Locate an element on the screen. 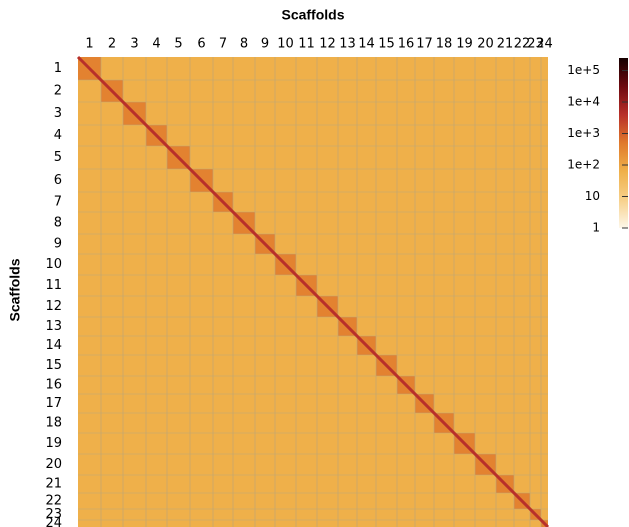 The width and height of the screenshot is (629, 527). y-tick-label: 9 is located at coordinates (58, 244).